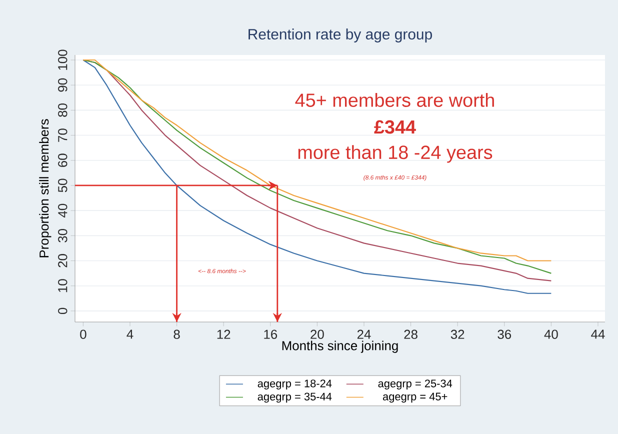 This screenshot has width=618, height=434. Describe the element at coordinates (177, 334) in the screenshot. I see `x-tick-label: 8` at that location.